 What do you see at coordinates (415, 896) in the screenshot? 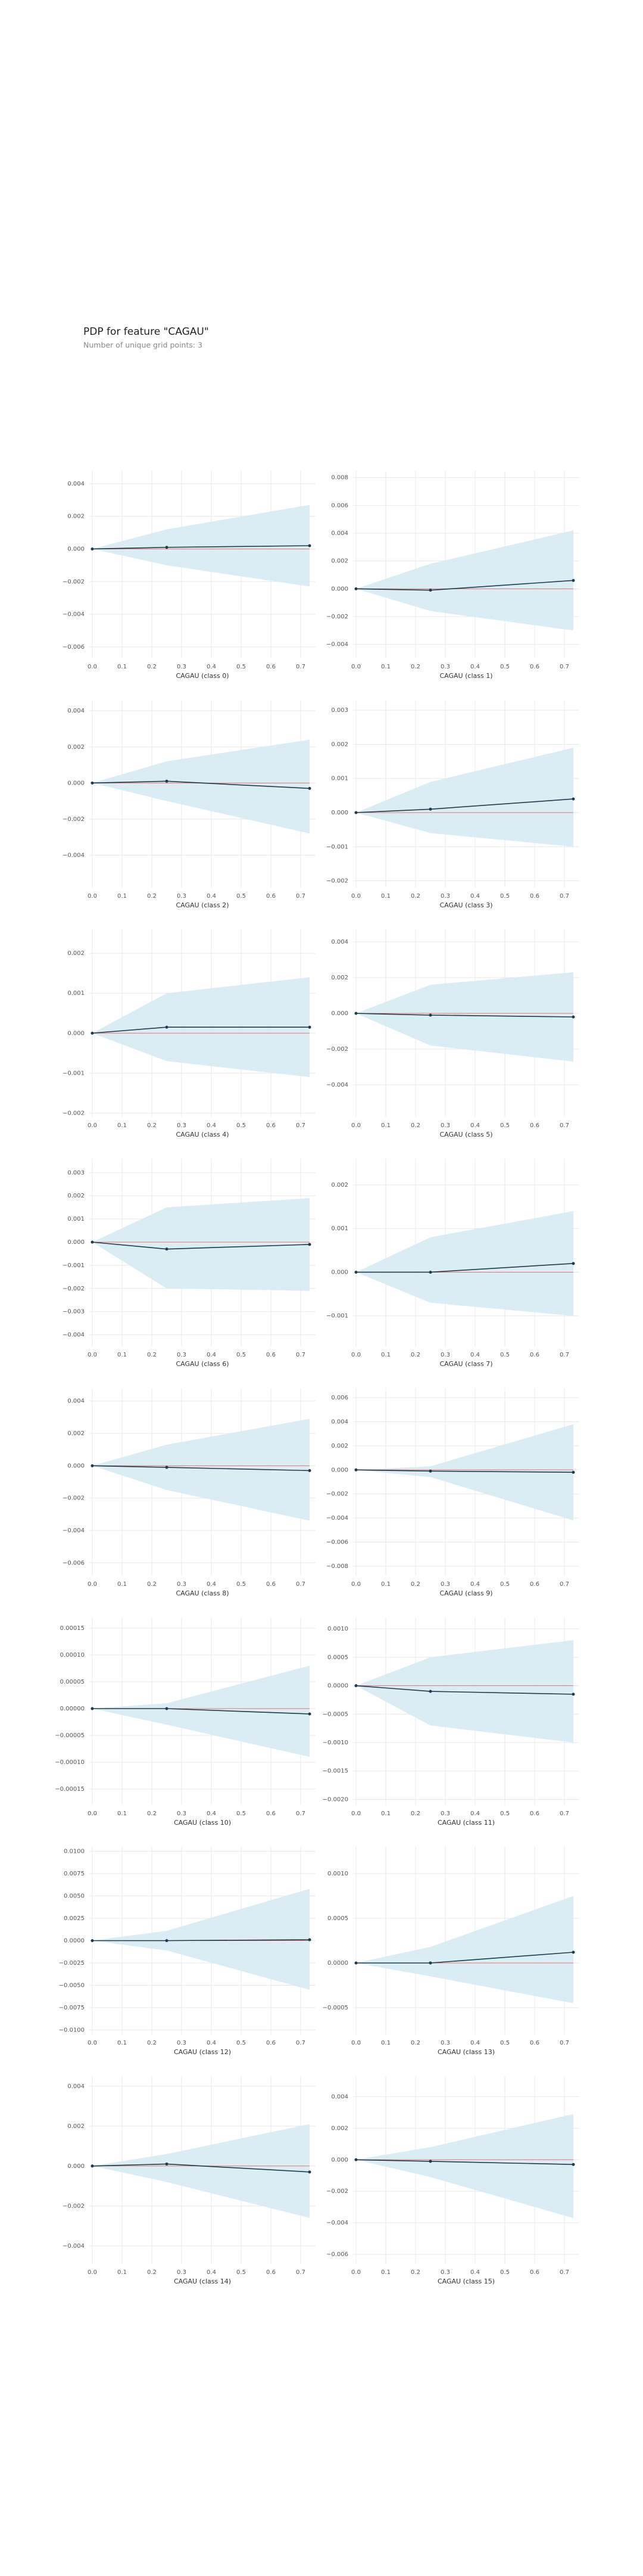
I see `x-tick-label: 0.2` at bounding box center [415, 896].